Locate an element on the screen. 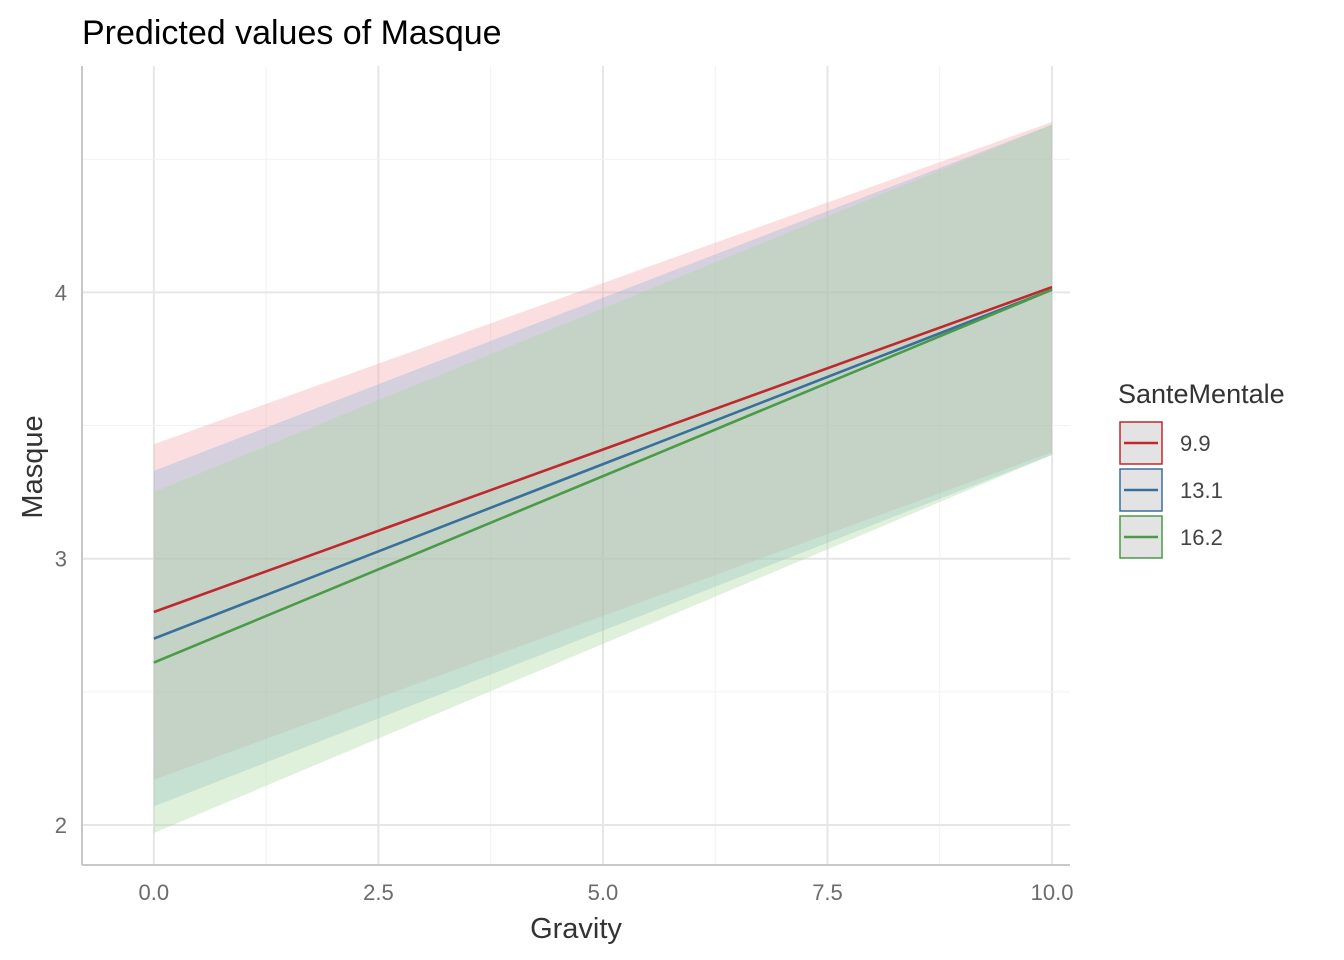  y-tick-label: 4 is located at coordinates (61, 292).